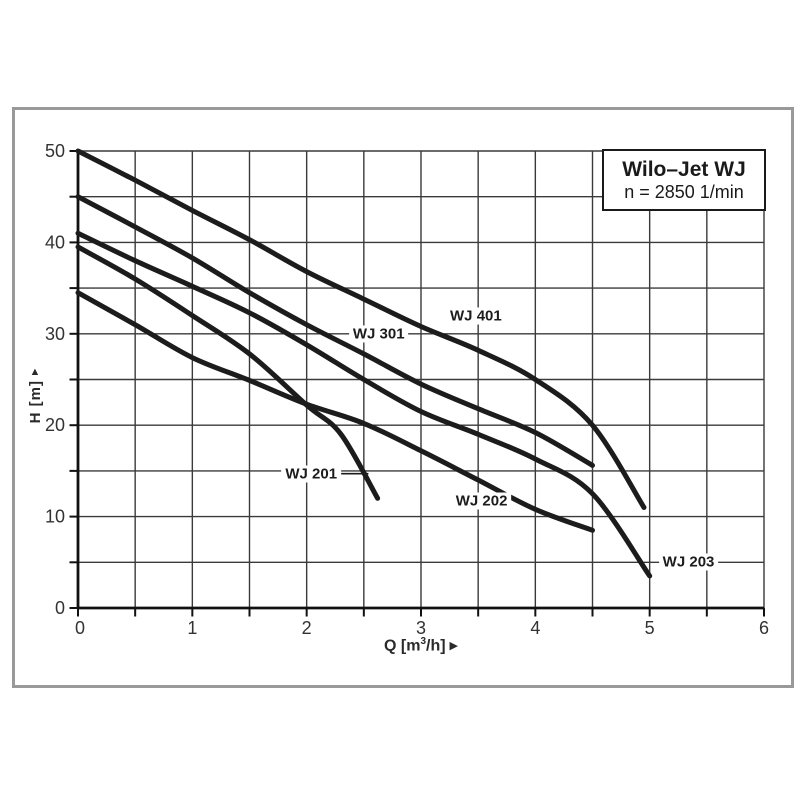 The height and width of the screenshot is (800, 800). What do you see at coordinates (192, 628) in the screenshot?
I see `x-tick-label: 1` at bounding box center [192, 628].